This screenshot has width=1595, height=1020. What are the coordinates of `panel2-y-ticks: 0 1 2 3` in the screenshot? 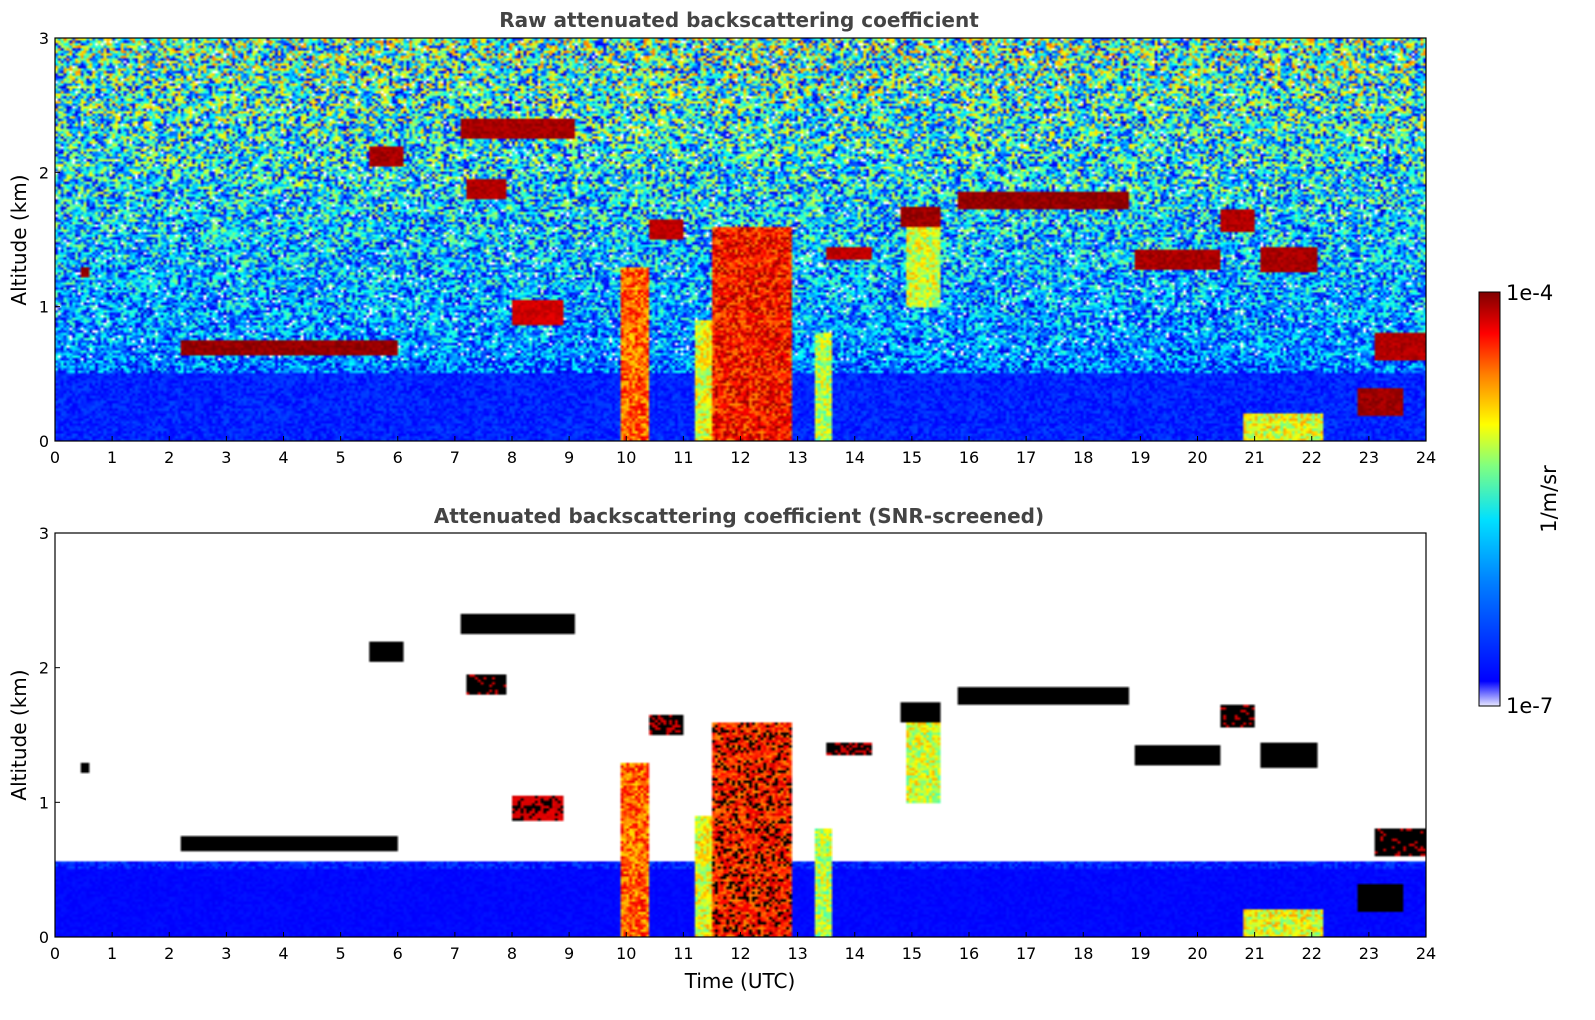 It's located at (49, 735).